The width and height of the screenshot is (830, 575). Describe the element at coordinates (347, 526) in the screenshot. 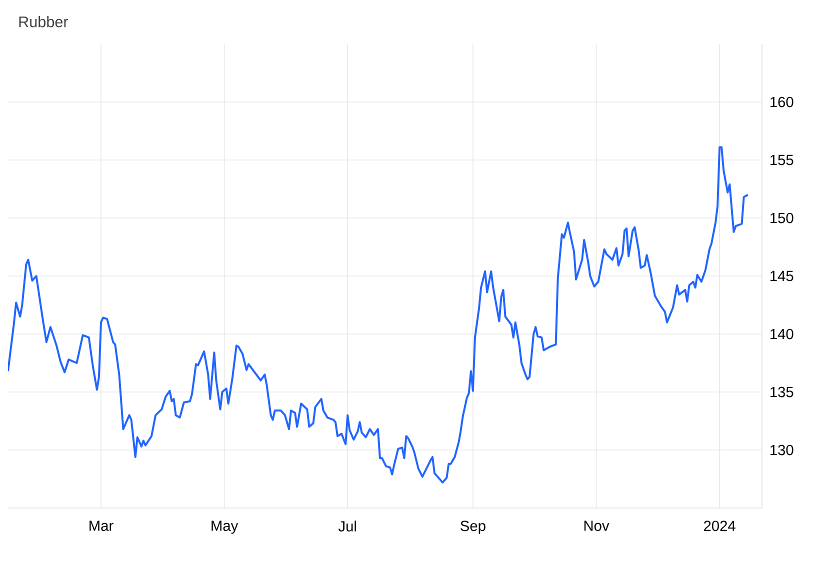

I see `x-tick-label: Jul` at that location.